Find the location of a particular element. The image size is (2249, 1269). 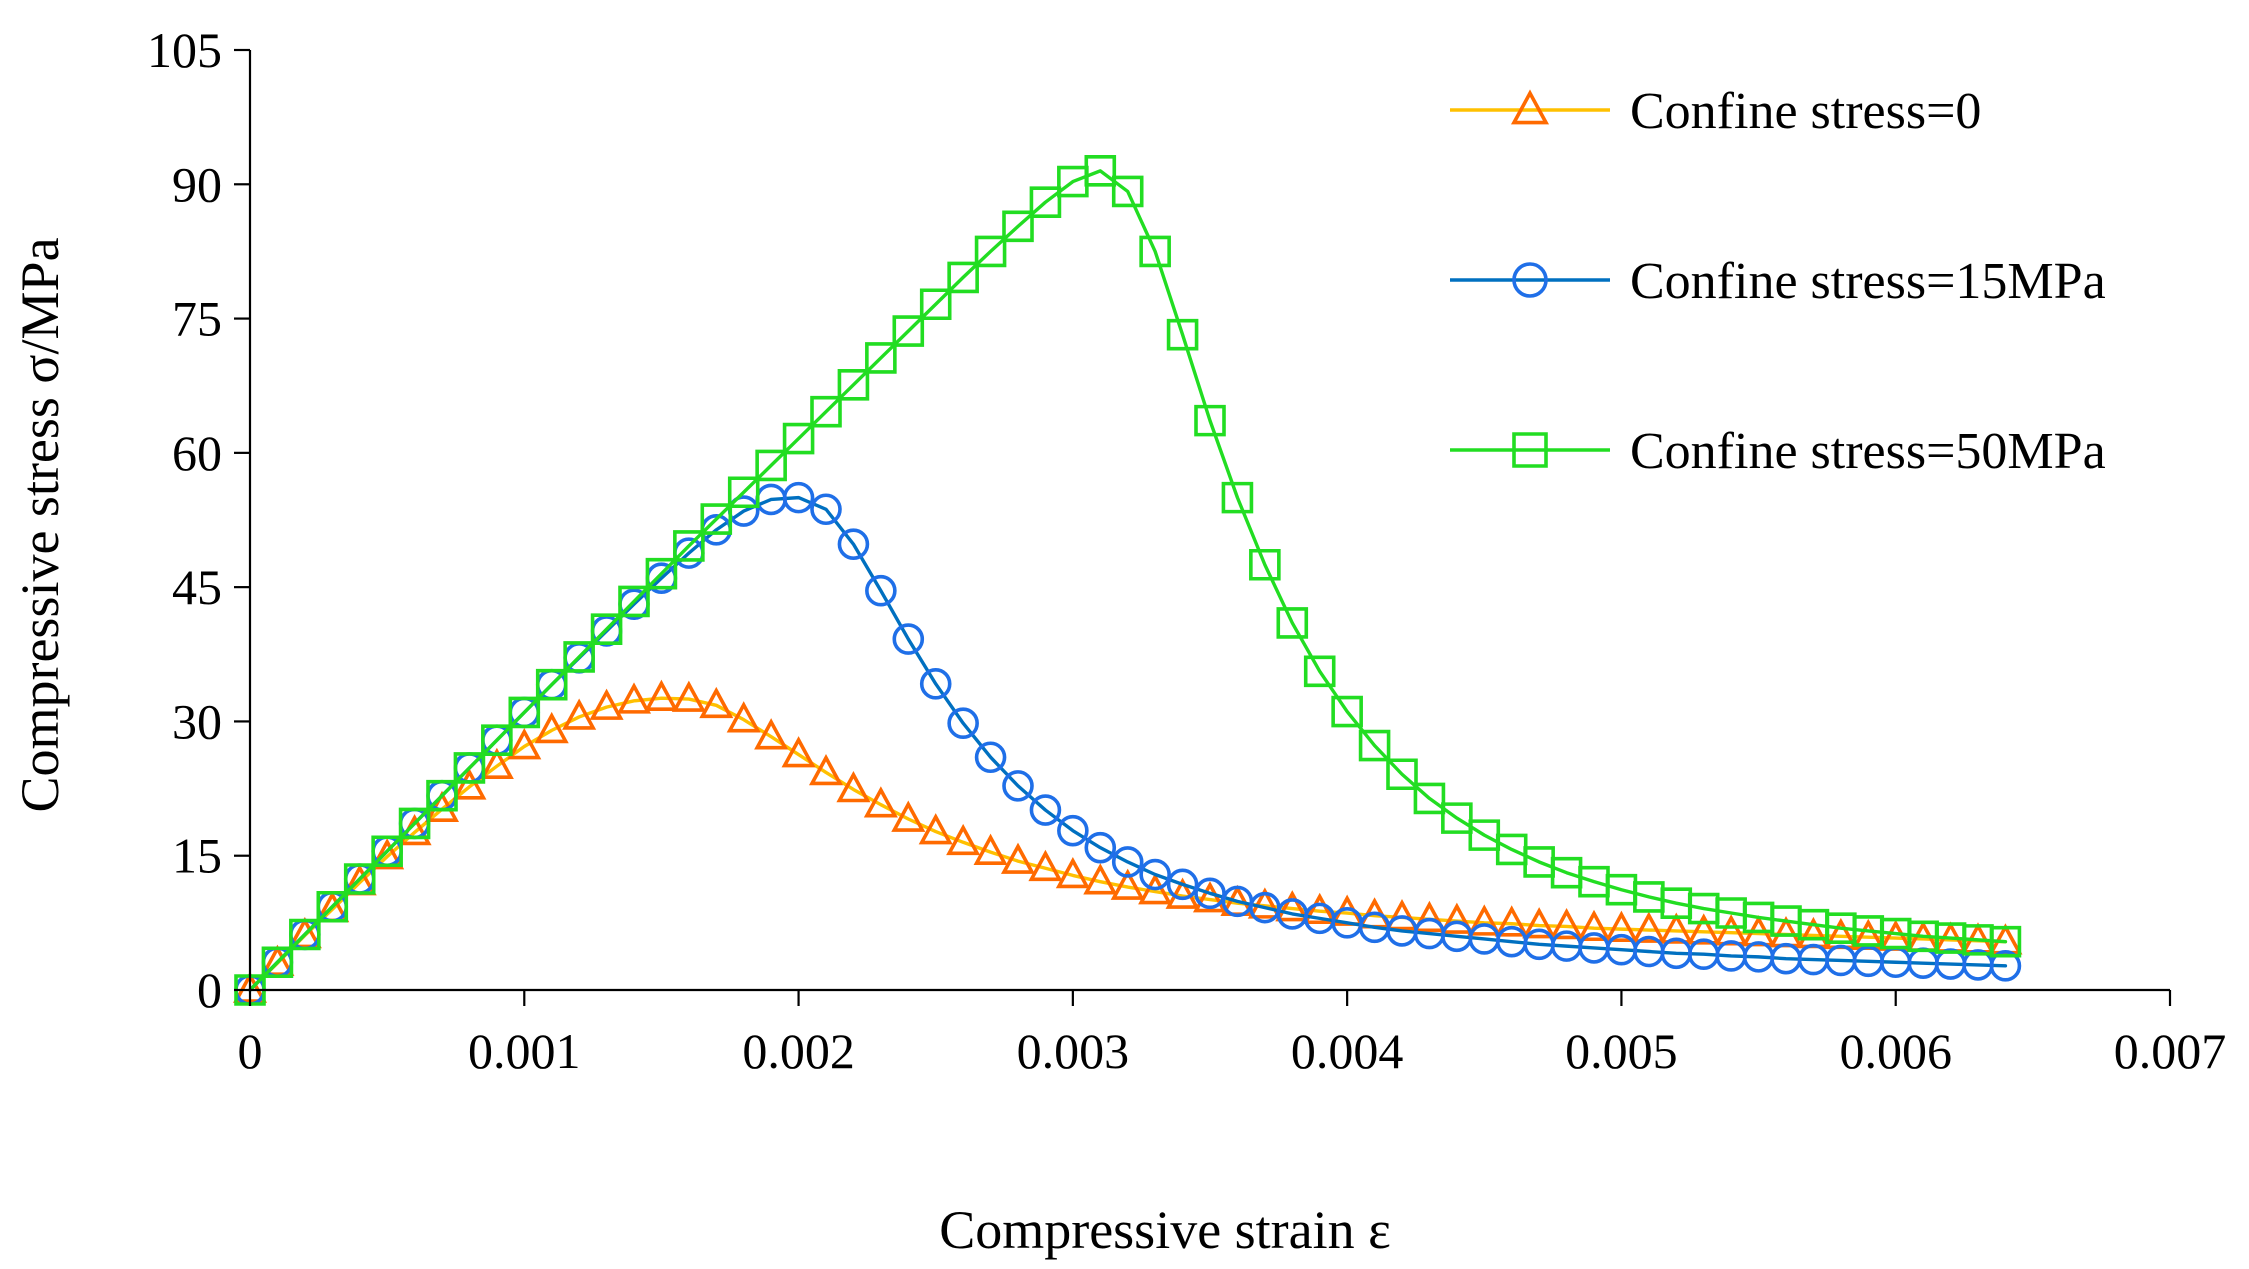

y-tick-label: 60 is located at coordinates (197, 453).